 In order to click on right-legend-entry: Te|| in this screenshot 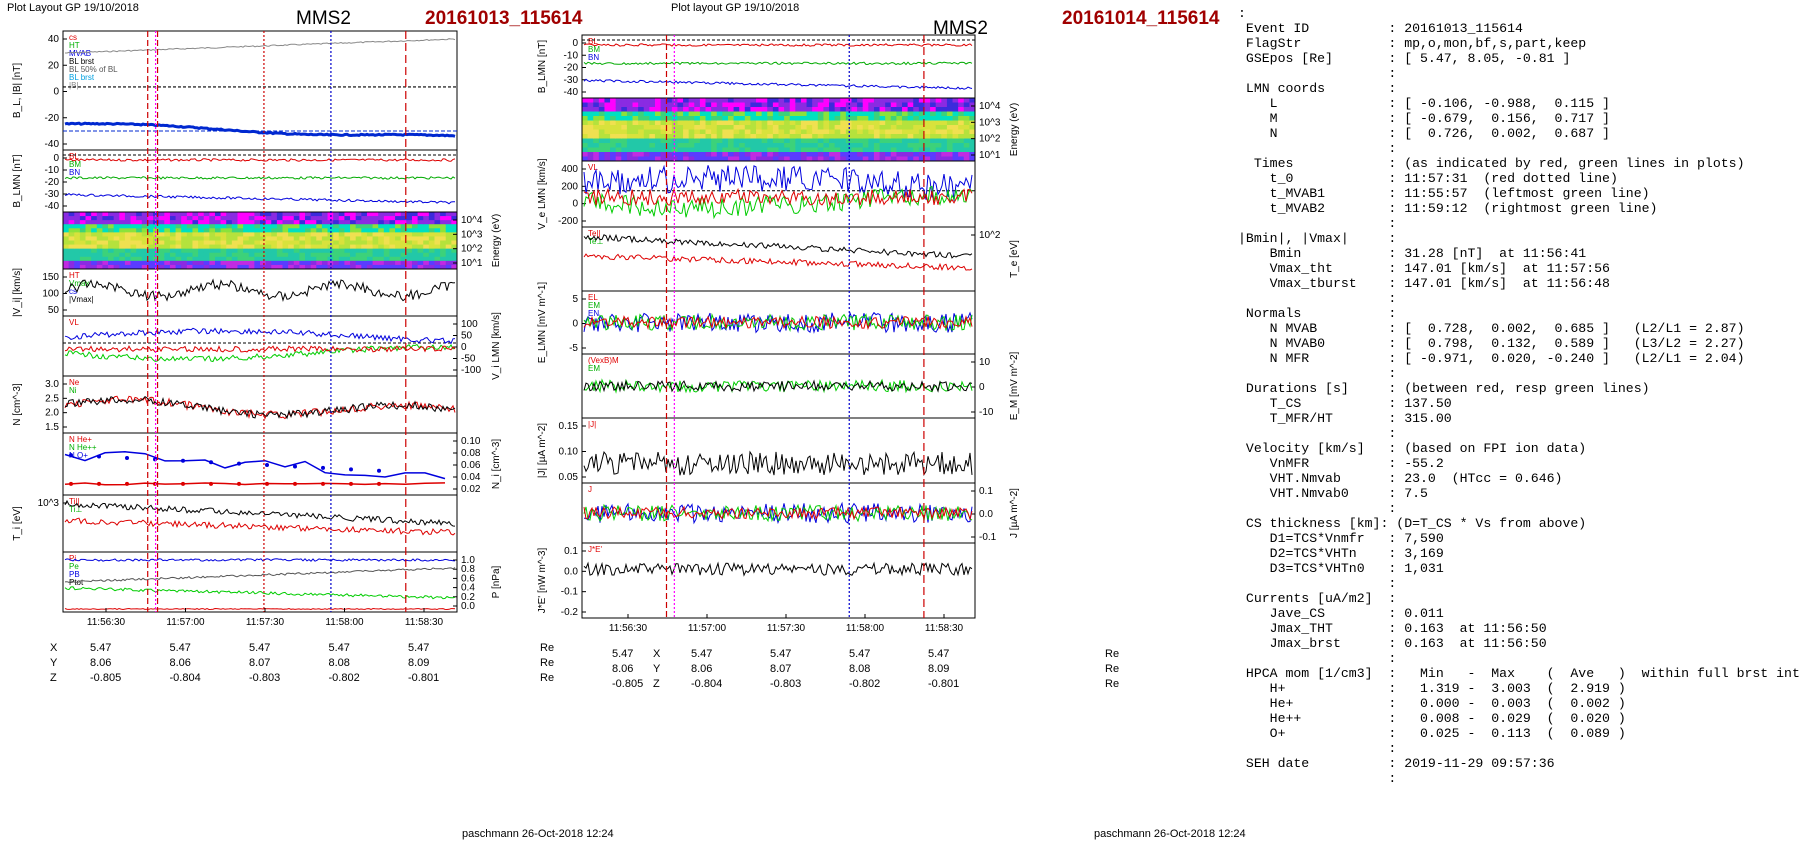, I will do `click(594, 233)`.